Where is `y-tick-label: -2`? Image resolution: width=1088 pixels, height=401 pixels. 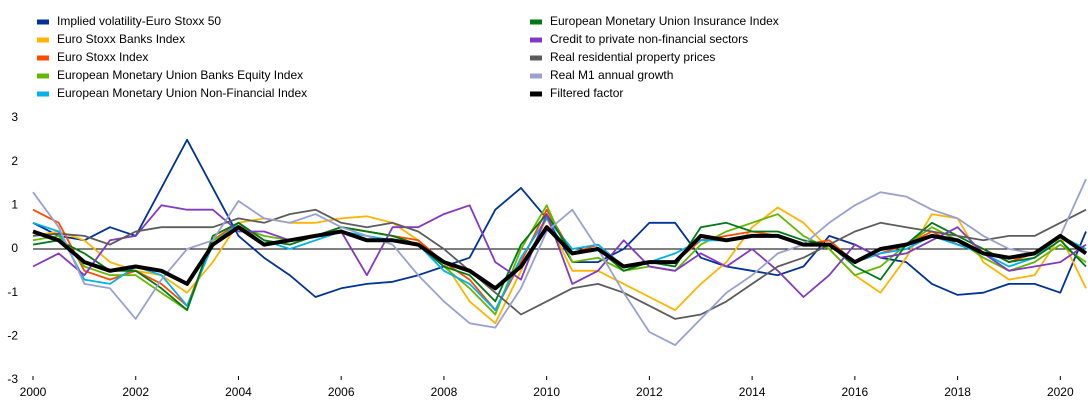
y-tick-label: -2 is located at coordinates (12, 336).